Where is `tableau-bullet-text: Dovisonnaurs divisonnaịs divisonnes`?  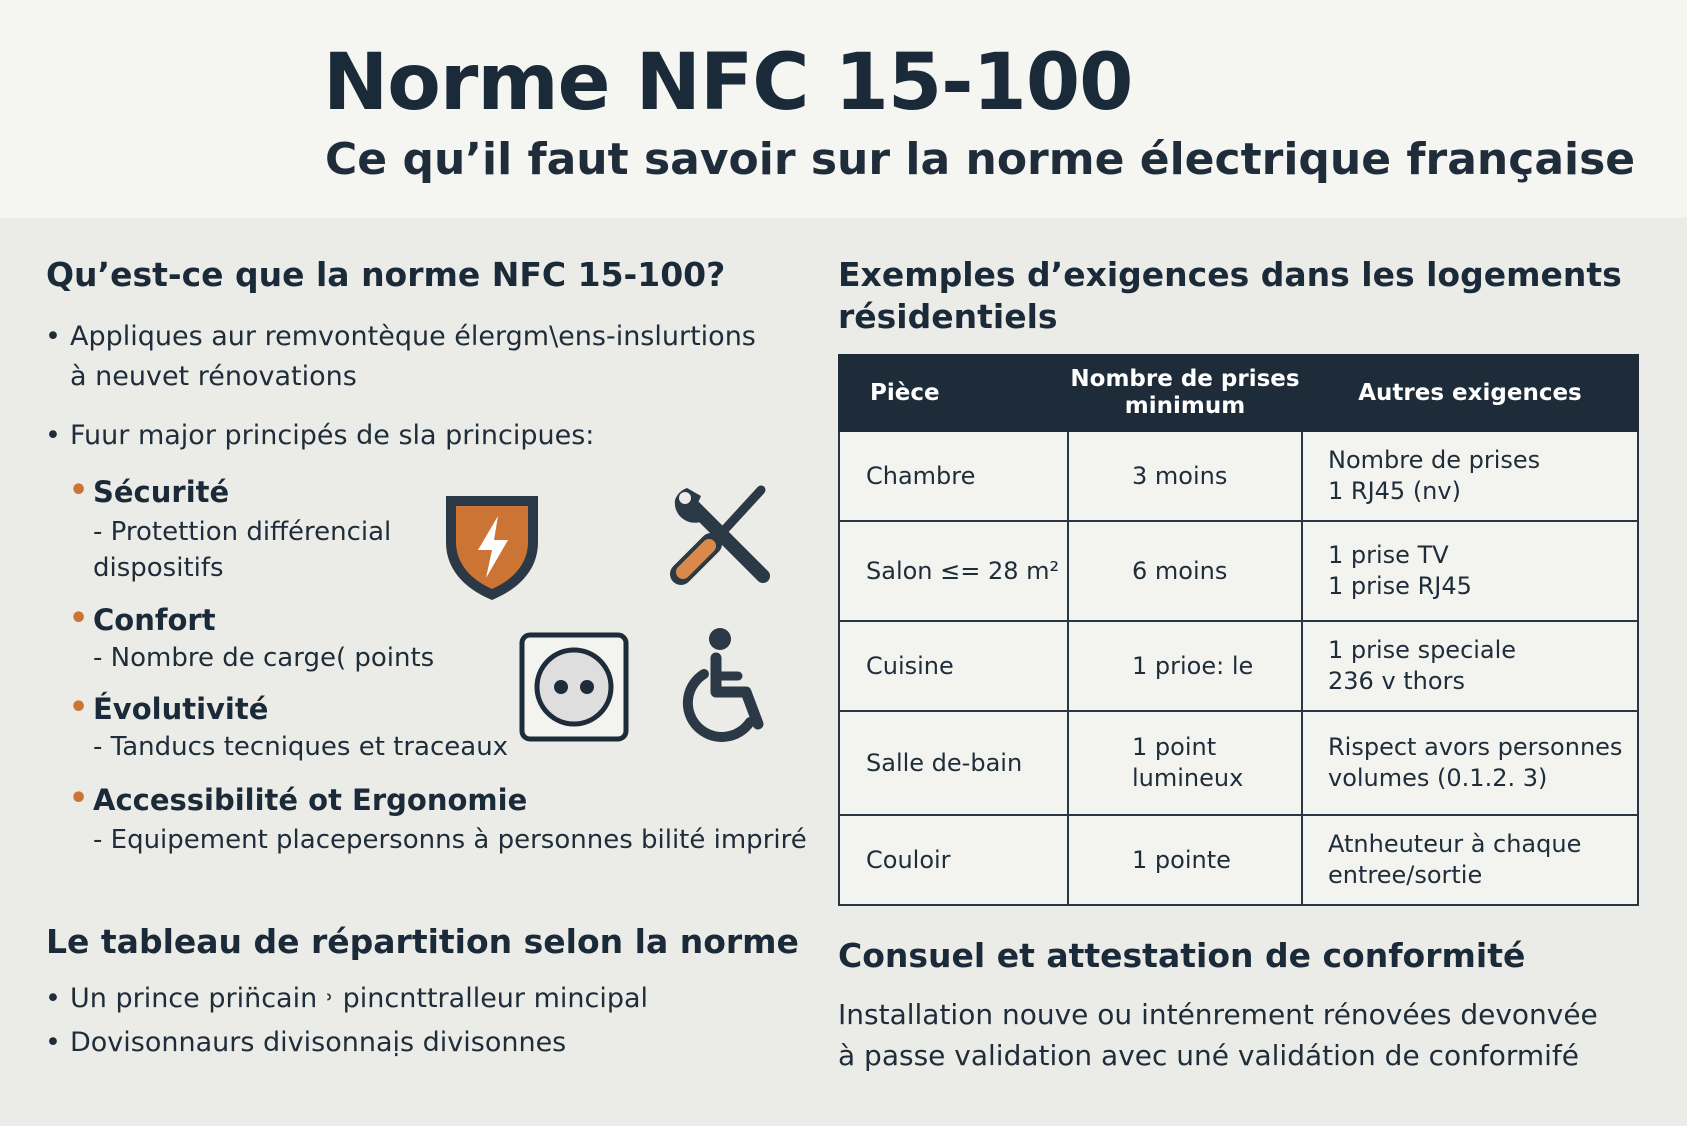
tableau-bullet-text: Dovisonnaurs divisonnaịs divisonnes is located at coordinates (318, 1042).